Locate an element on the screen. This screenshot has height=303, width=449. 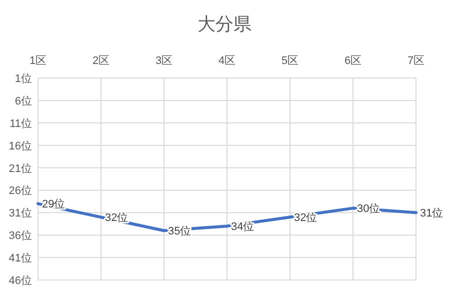
x-tick-label: 2区 is located at coordinates (101, 61).